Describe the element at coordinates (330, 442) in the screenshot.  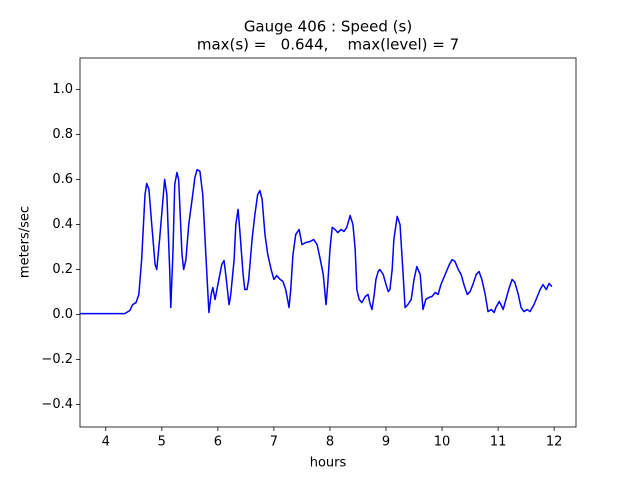
I see `x-tick-label: 8` at that location.